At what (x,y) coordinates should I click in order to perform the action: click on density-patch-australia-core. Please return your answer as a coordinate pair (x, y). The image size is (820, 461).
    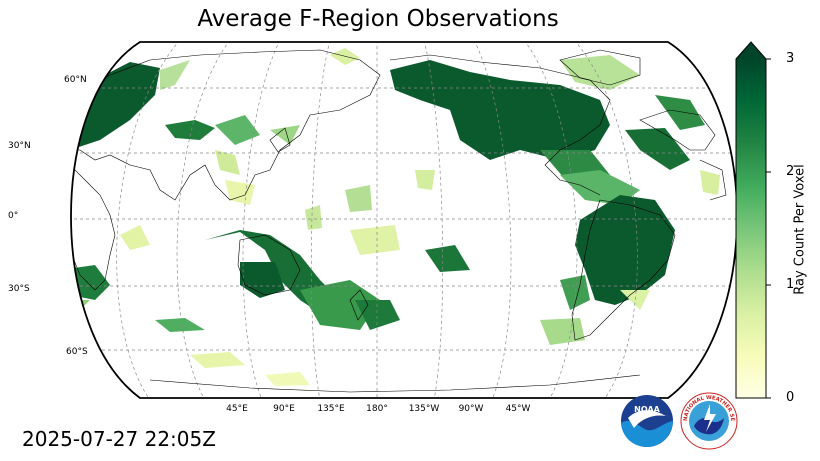
    Looking at the image, I should click on (262, 280).